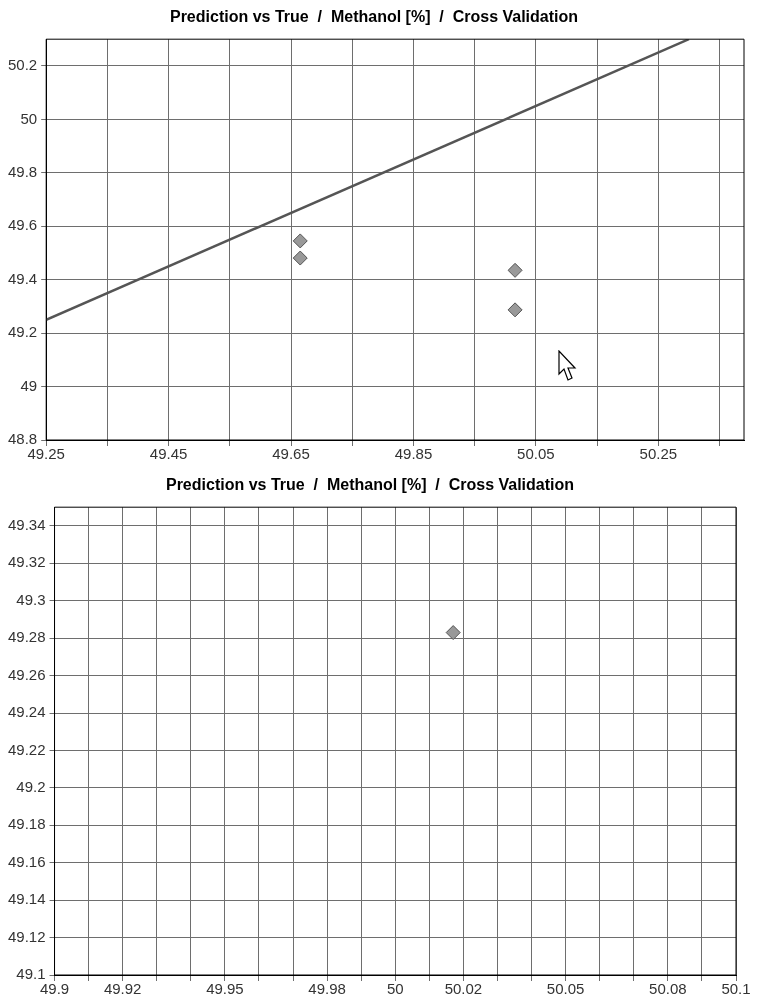 This screenshot has height=1003, width=758. I want to click on x-tick-label: 50.08, so click(668, 989).